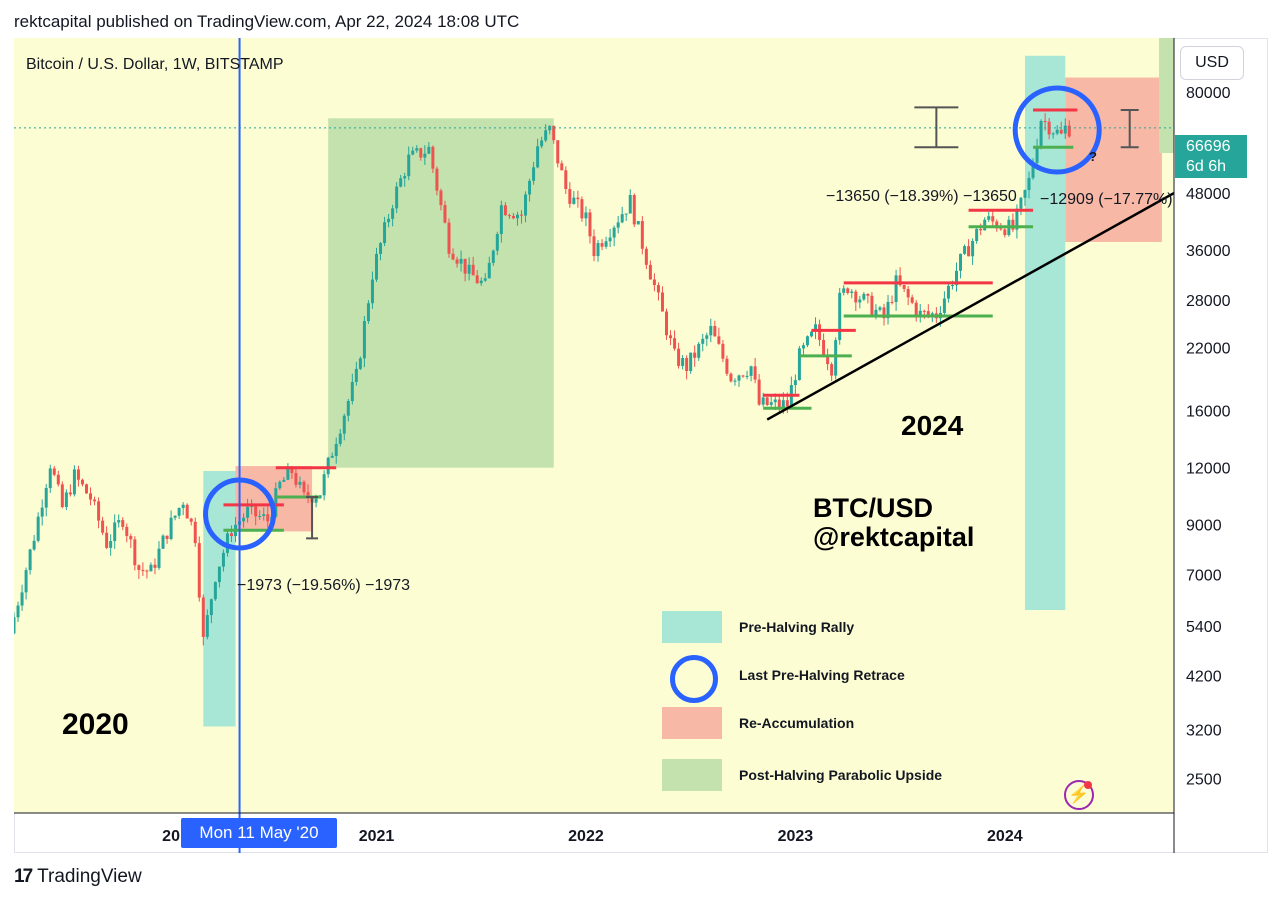 Image resolution: width=1280 pixels, height=903 pixels. What do you see at coordinates (1211, 156) in the screenshot?
I see `last-price-tag: 66696 6d 6h` at bounding box center [1211, 156].